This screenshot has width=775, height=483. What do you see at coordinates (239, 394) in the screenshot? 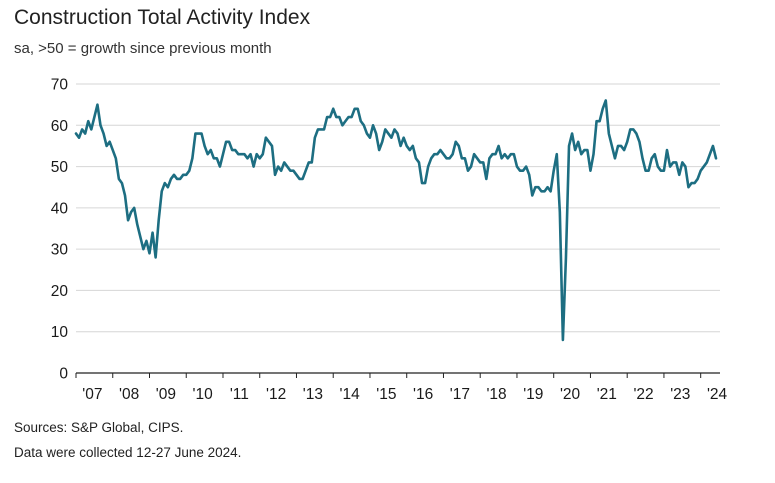
I see `x-tick-label: '11` at bounding box center [239, 394].